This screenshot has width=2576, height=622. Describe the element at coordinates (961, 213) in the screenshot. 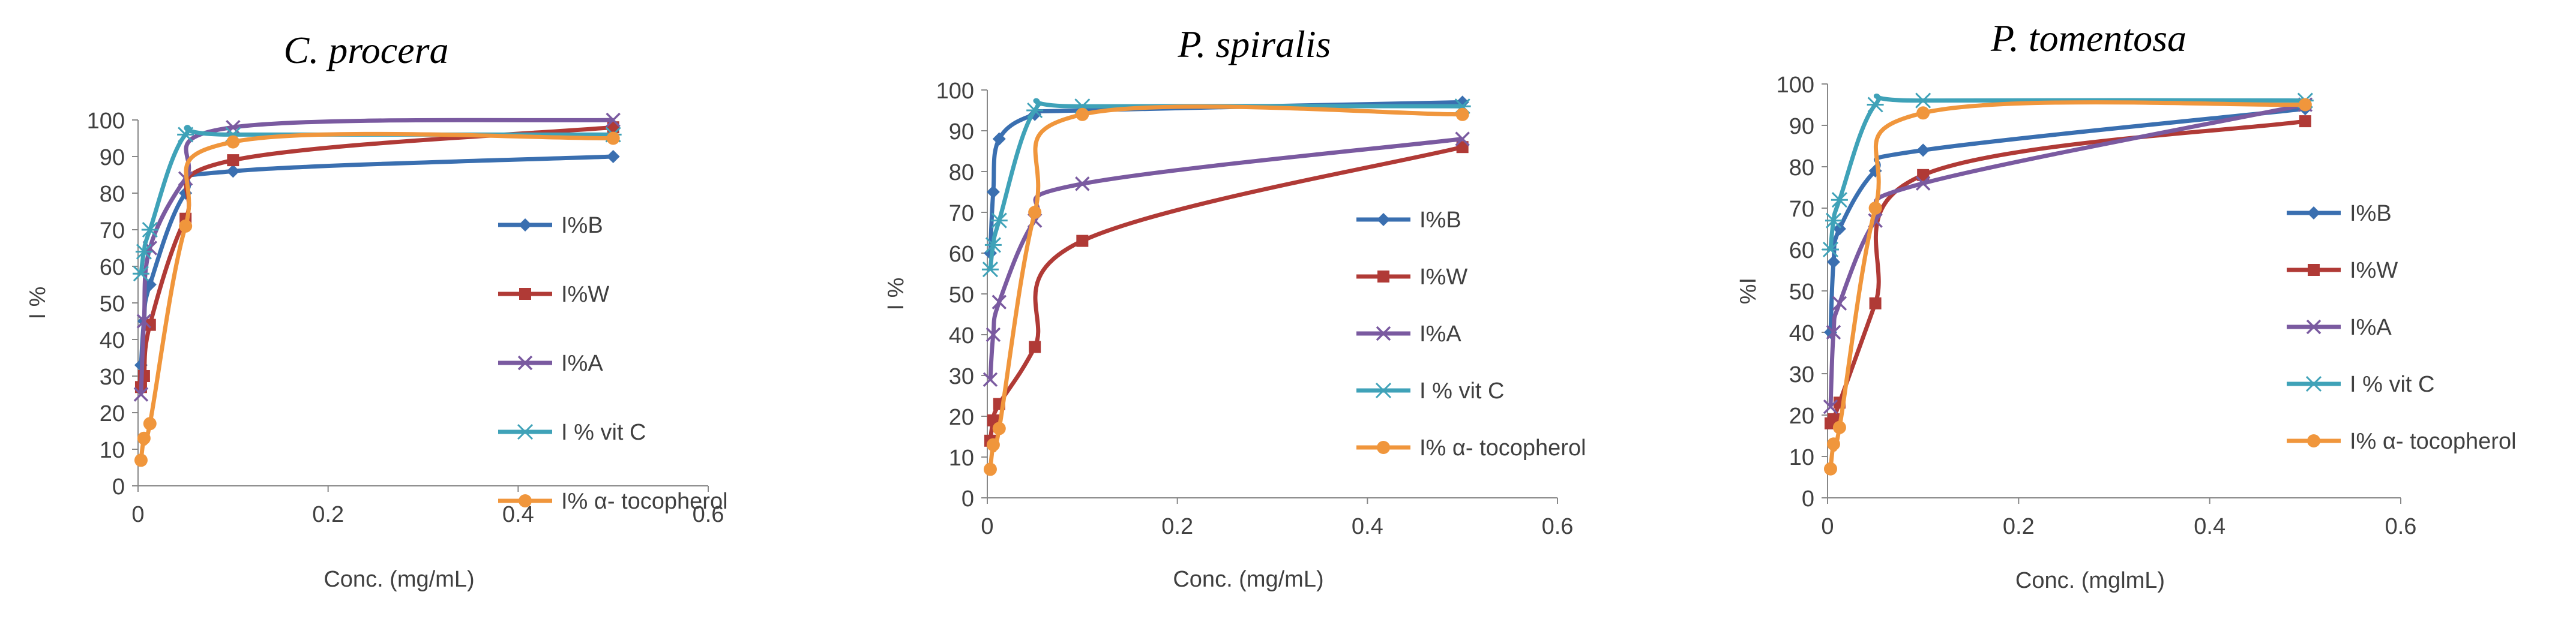

I see `y-tick-label: 70` at that location.